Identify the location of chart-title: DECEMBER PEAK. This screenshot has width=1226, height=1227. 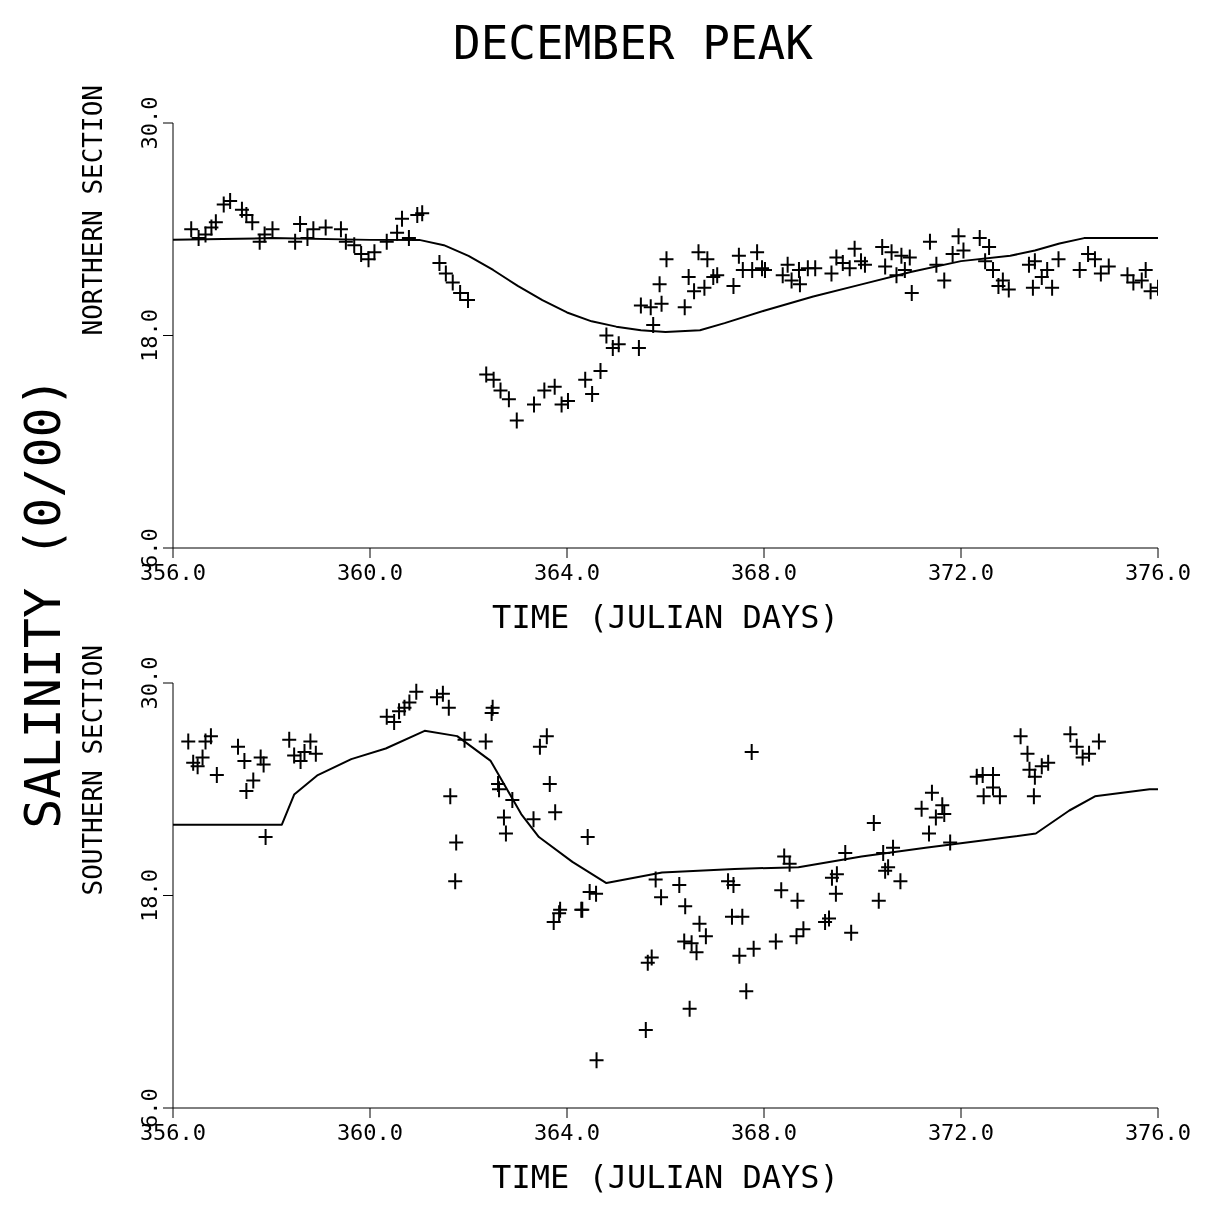
(633, 43).